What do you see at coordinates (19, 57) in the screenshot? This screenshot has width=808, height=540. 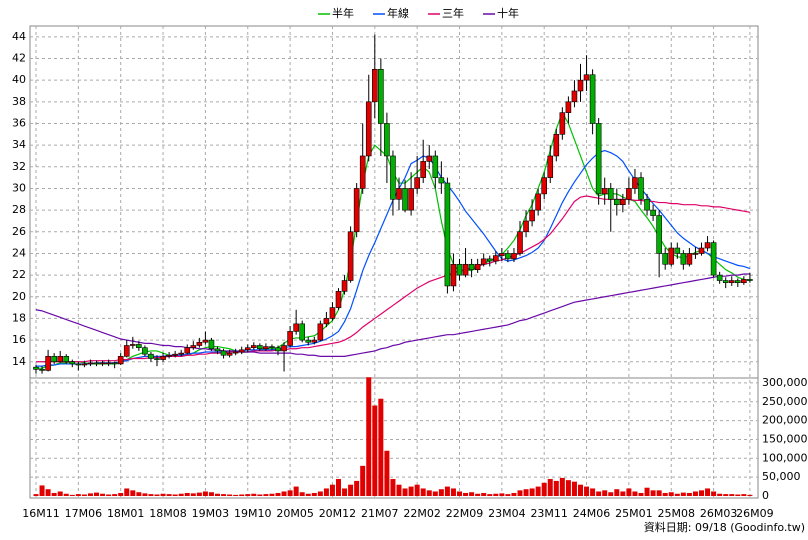 I see `y-tick-label: 42` at bounding box center [19, 57].